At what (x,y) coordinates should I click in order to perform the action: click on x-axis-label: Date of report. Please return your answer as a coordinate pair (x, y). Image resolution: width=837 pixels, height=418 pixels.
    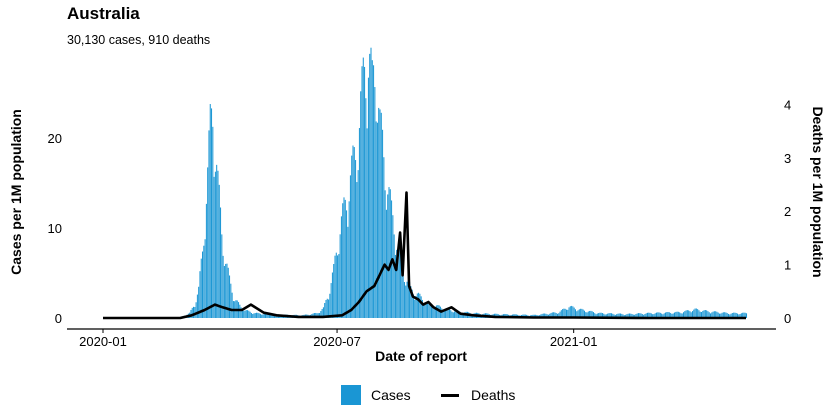
    Looking at the image, I should click on (421, 356).